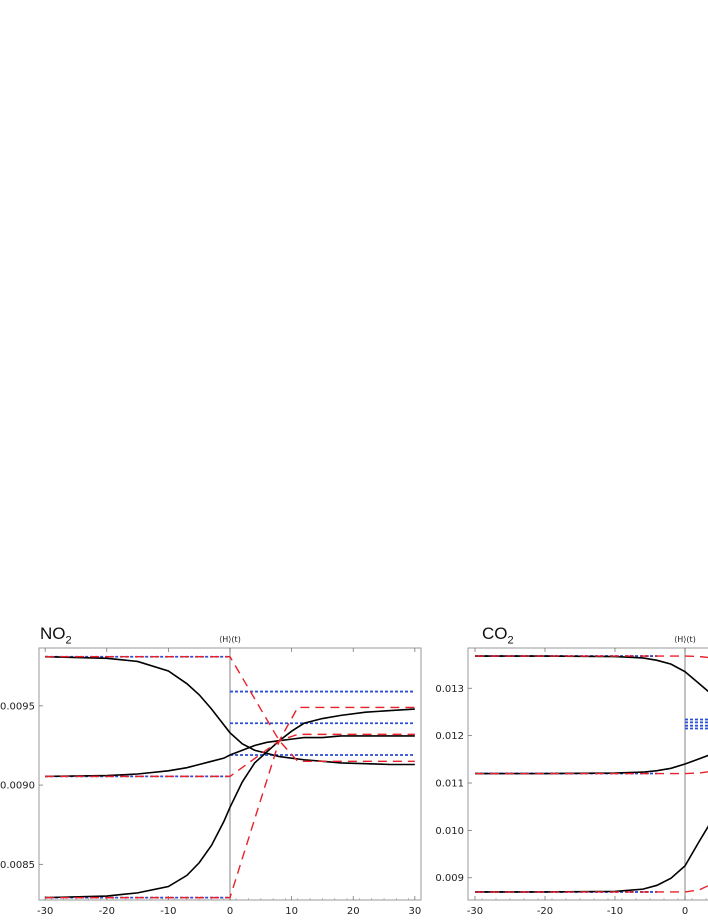 This screenshot has width=708, height=922. I want to click on y-tick-label: 0.0095, so click(17, 706).